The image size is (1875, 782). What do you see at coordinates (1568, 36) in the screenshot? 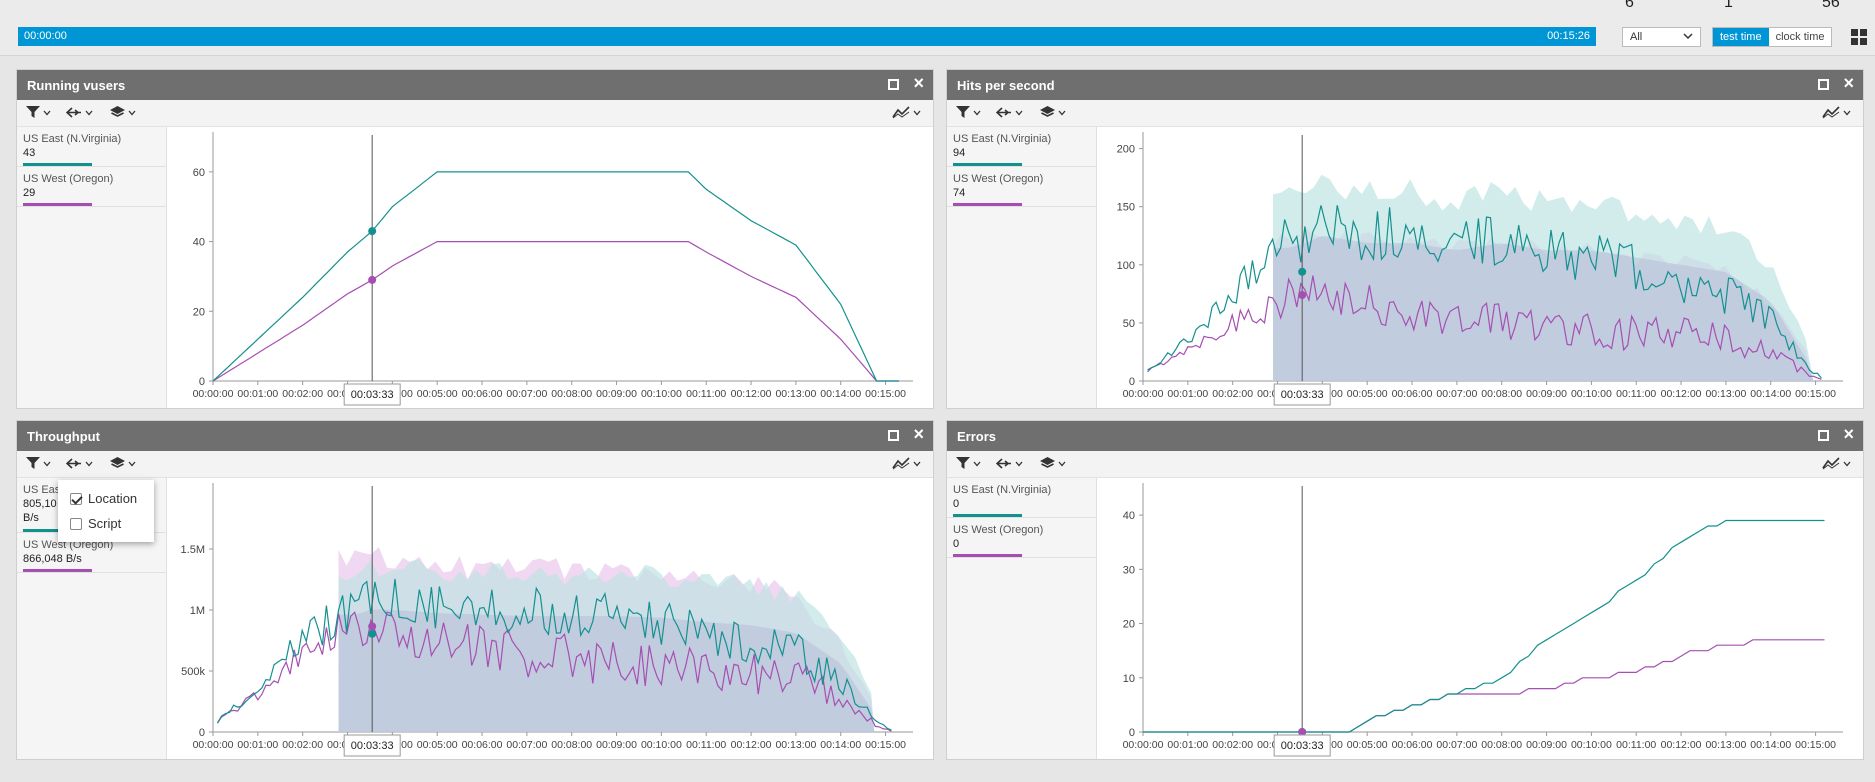
I see `timeline-end: 00:15:26` at bounding box center [1568, 36].